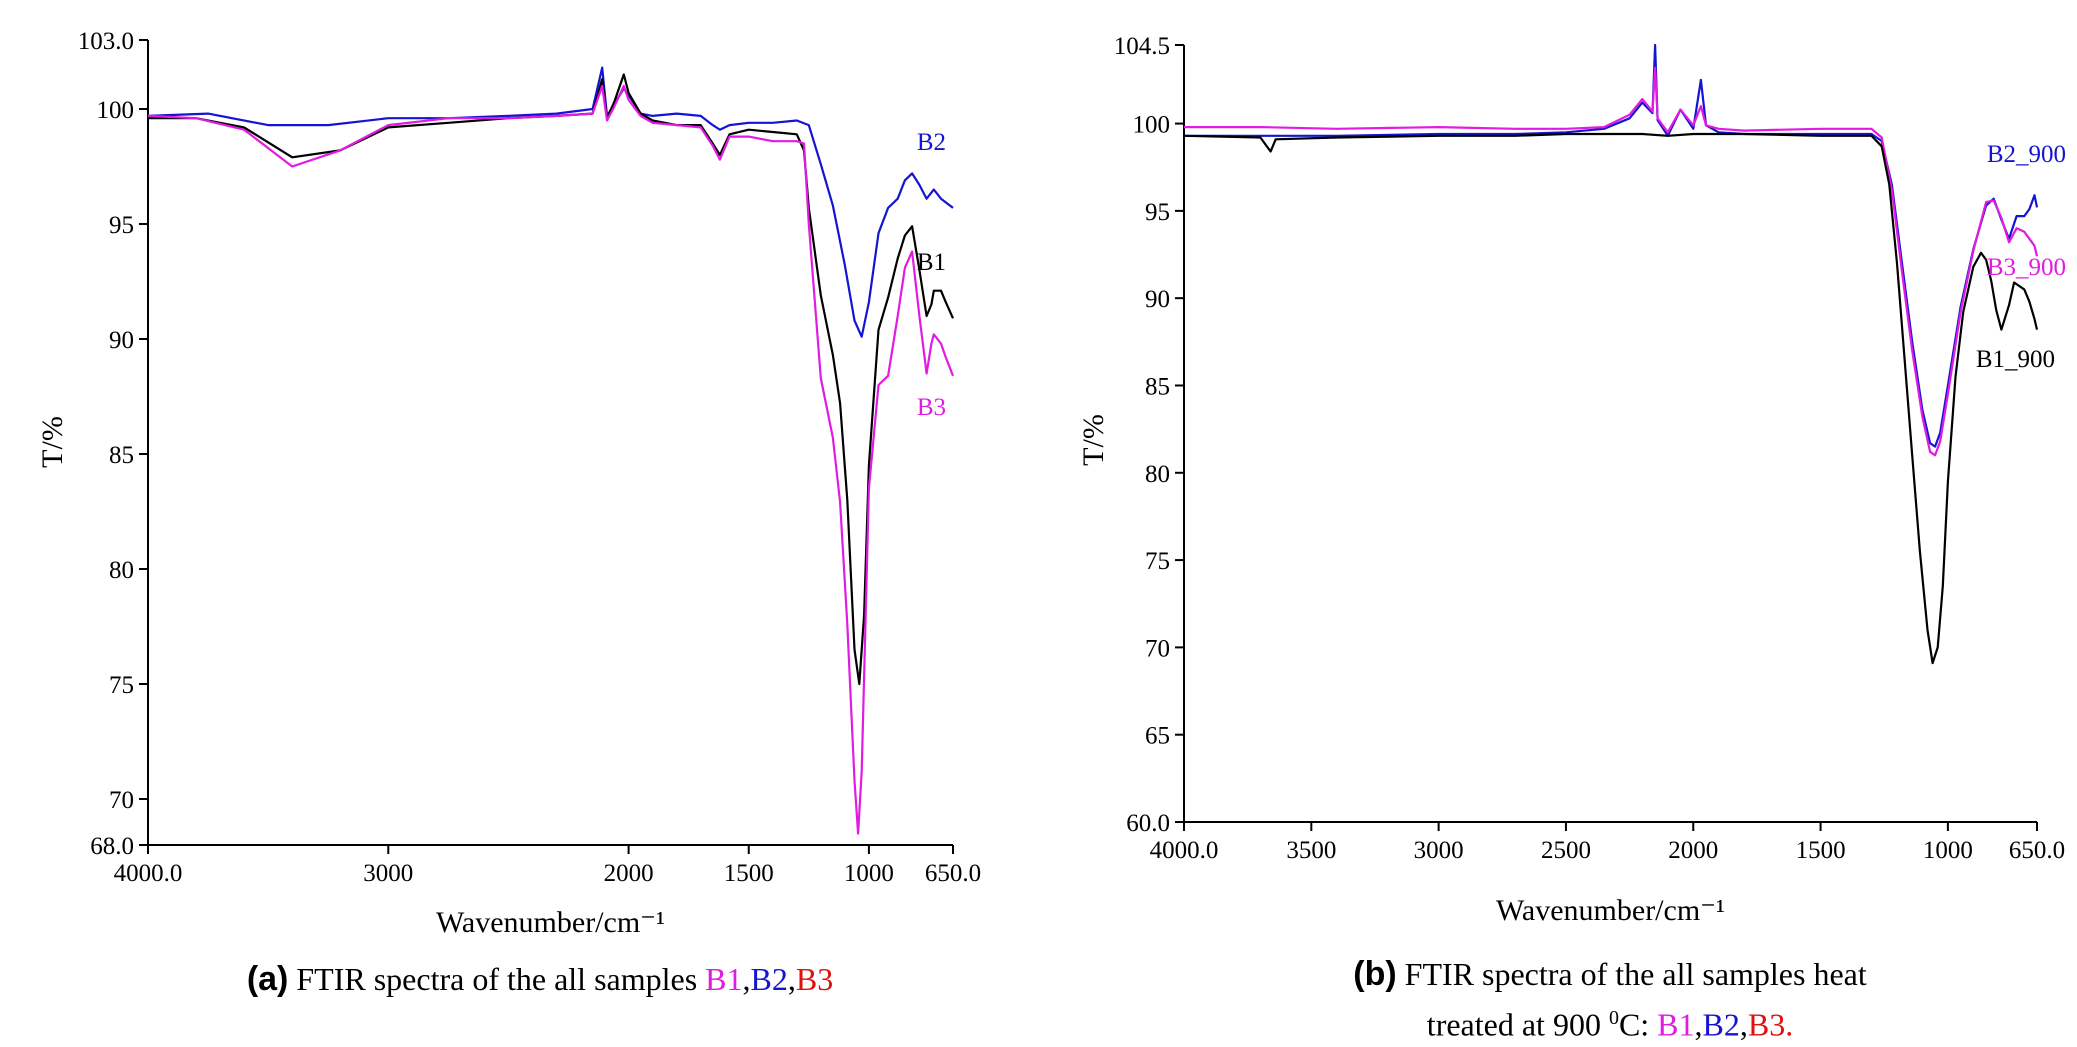 The height and width of the screenshot is (1047, 2077). Describe the element at coordinates (2026, 154) in the screenshot. I see `series-label-b2-900: B2_900` at that location.